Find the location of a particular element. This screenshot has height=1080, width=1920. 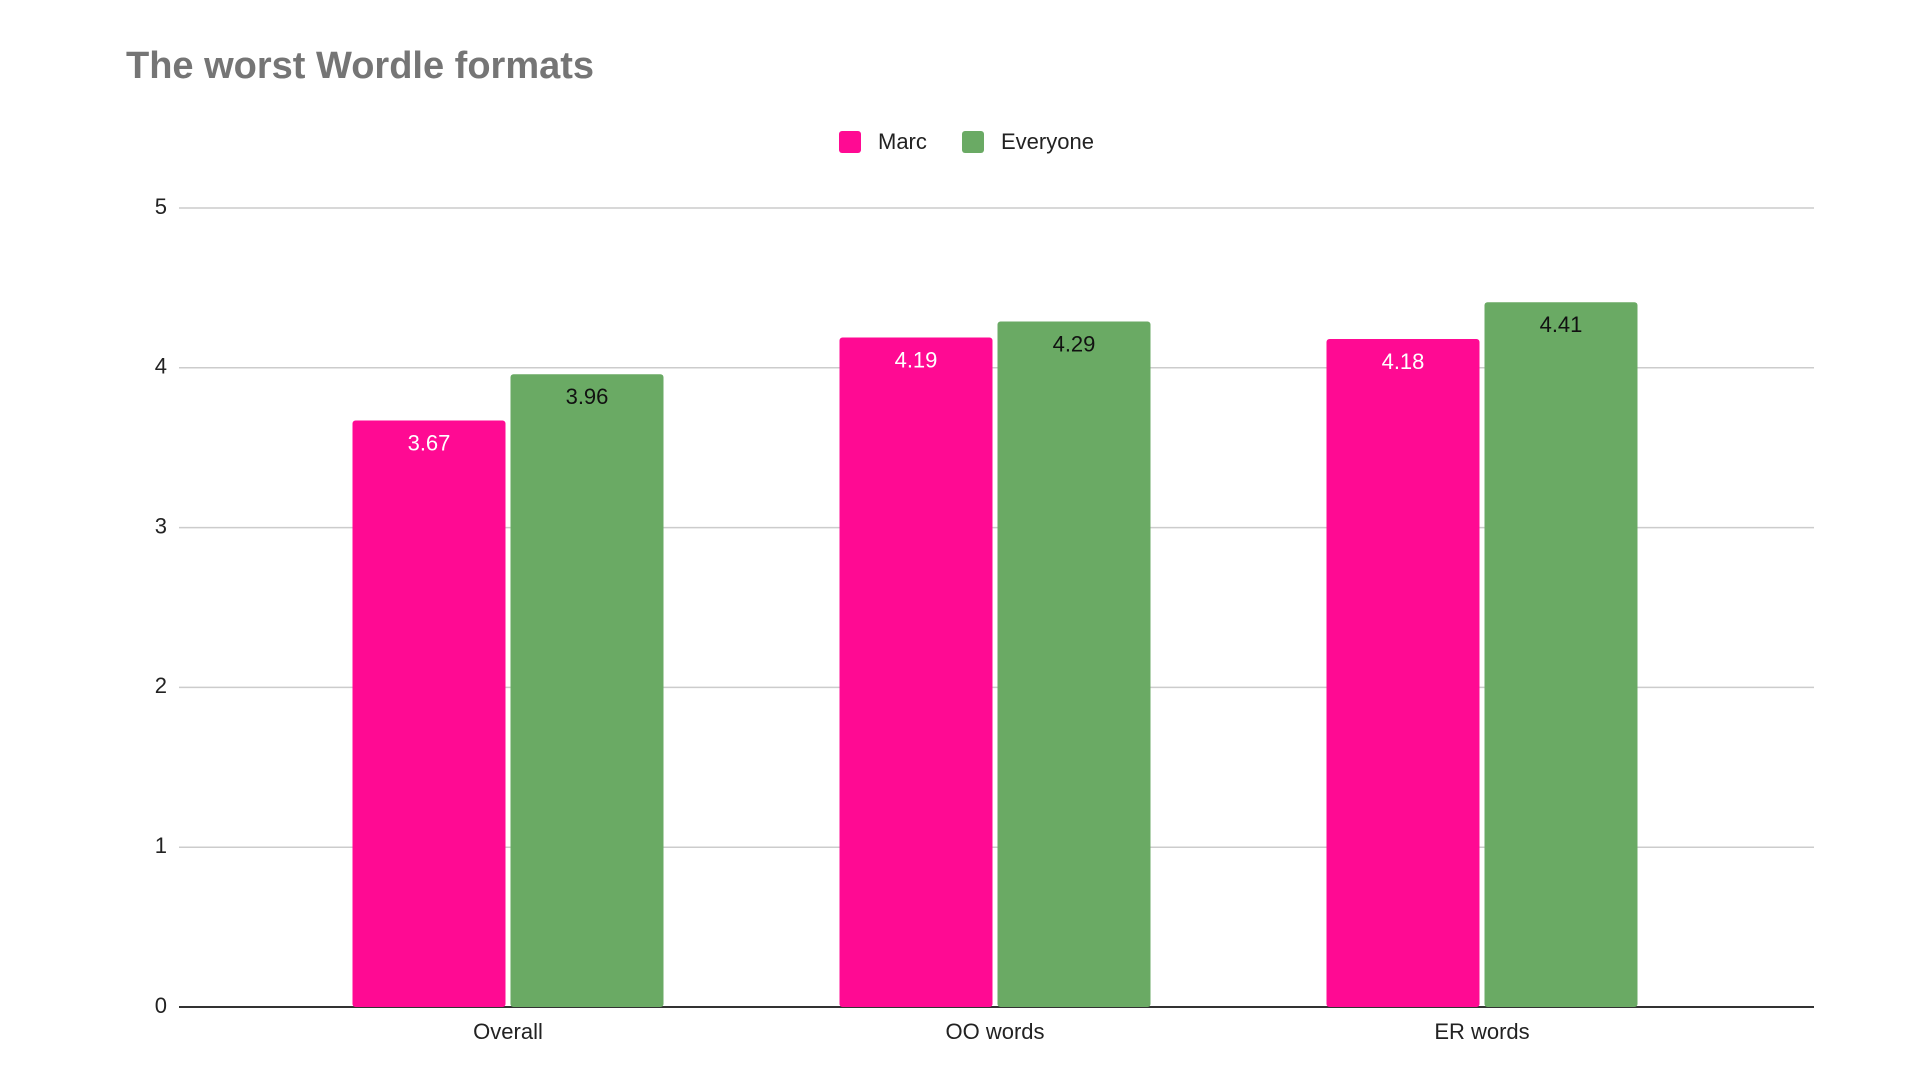

legend-label: Everyone is located at coordinates (1047, 141).